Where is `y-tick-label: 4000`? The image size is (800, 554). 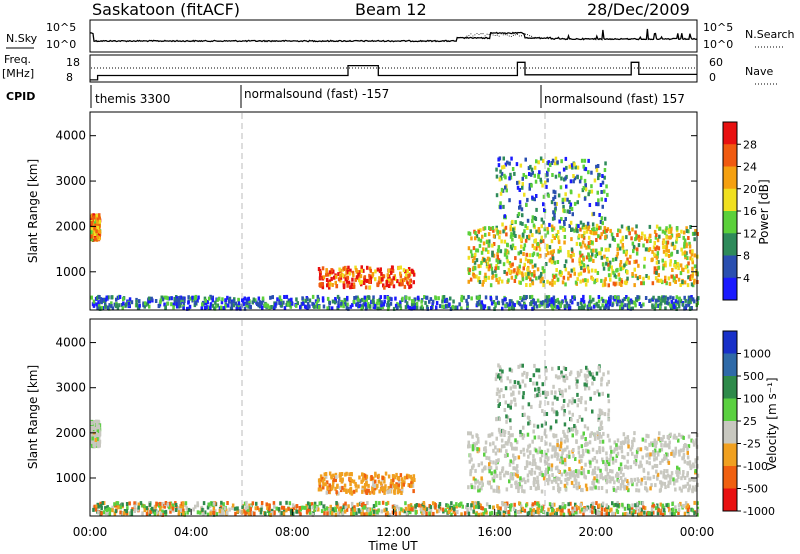 y-tick-label: 4000 is located at coordinates (70, 136).